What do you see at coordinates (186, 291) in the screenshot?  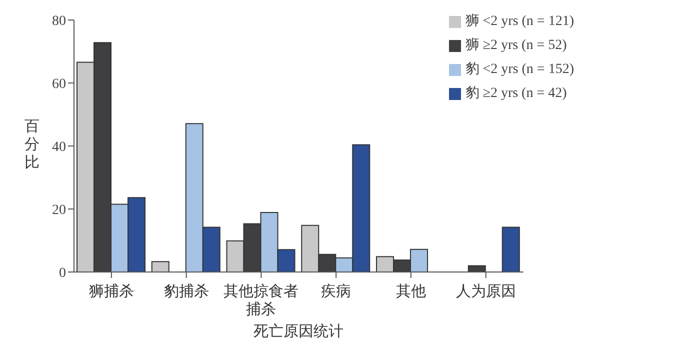 I see `x-tick-label: 豹捕杀` at bounding box center [186, 291].